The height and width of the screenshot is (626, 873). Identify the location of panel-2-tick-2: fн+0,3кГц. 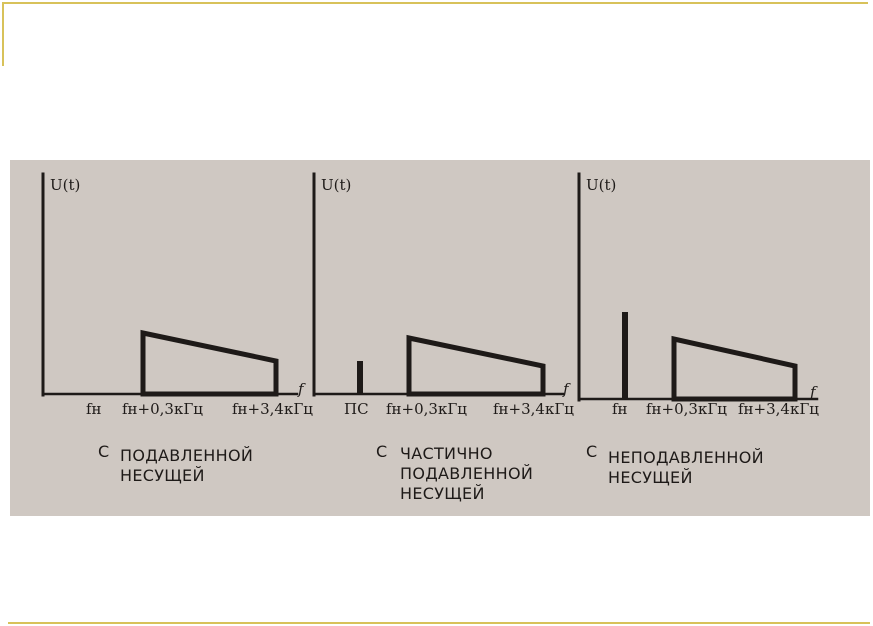
(426, 409).